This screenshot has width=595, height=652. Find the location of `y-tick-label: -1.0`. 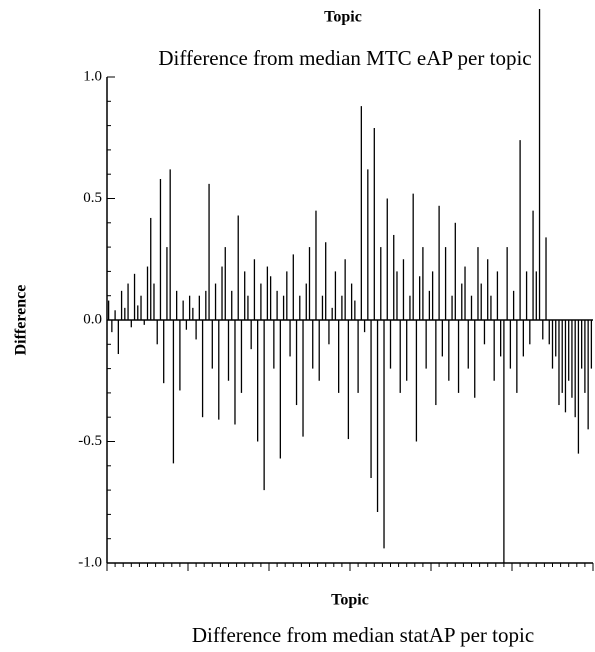

y-tick-label: -1.0 is located at coordinates (90, 562).